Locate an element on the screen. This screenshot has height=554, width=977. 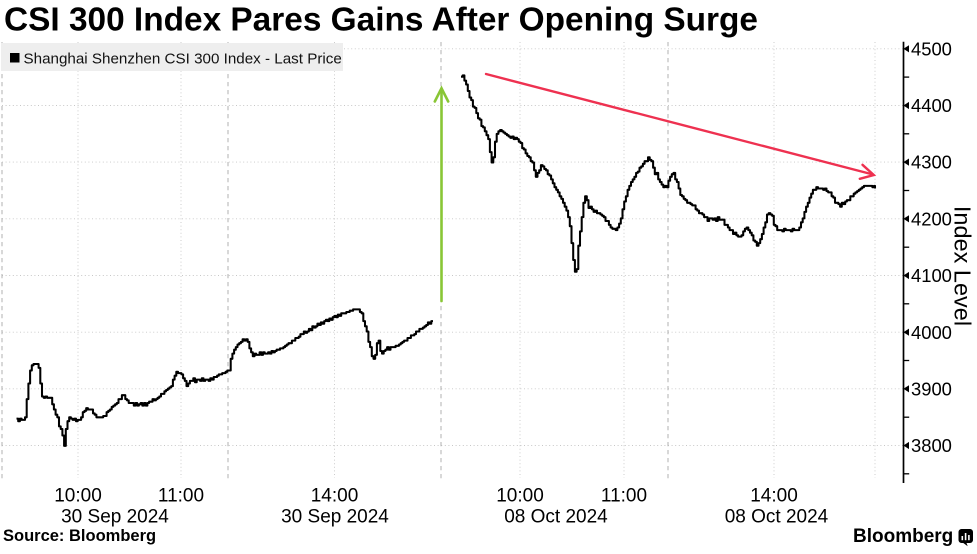
svg-text: Source: Bloomberg is located at coordinates (79, 536).